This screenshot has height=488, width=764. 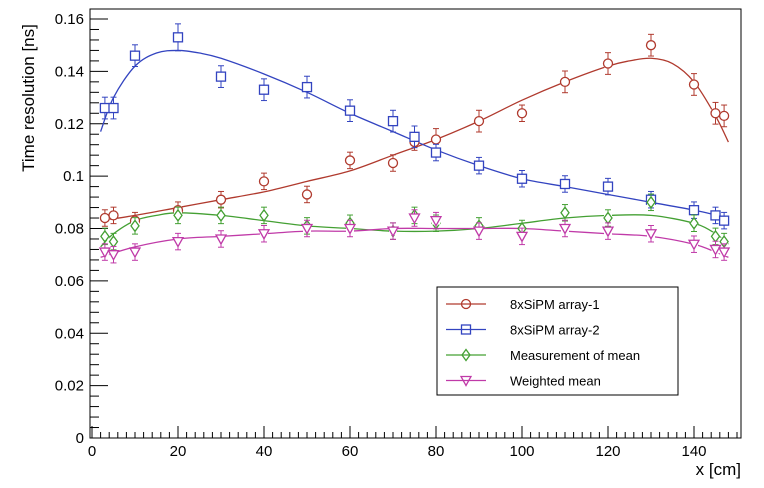 I want to click on x-tick-label: 140, so click(x=693, y=451).